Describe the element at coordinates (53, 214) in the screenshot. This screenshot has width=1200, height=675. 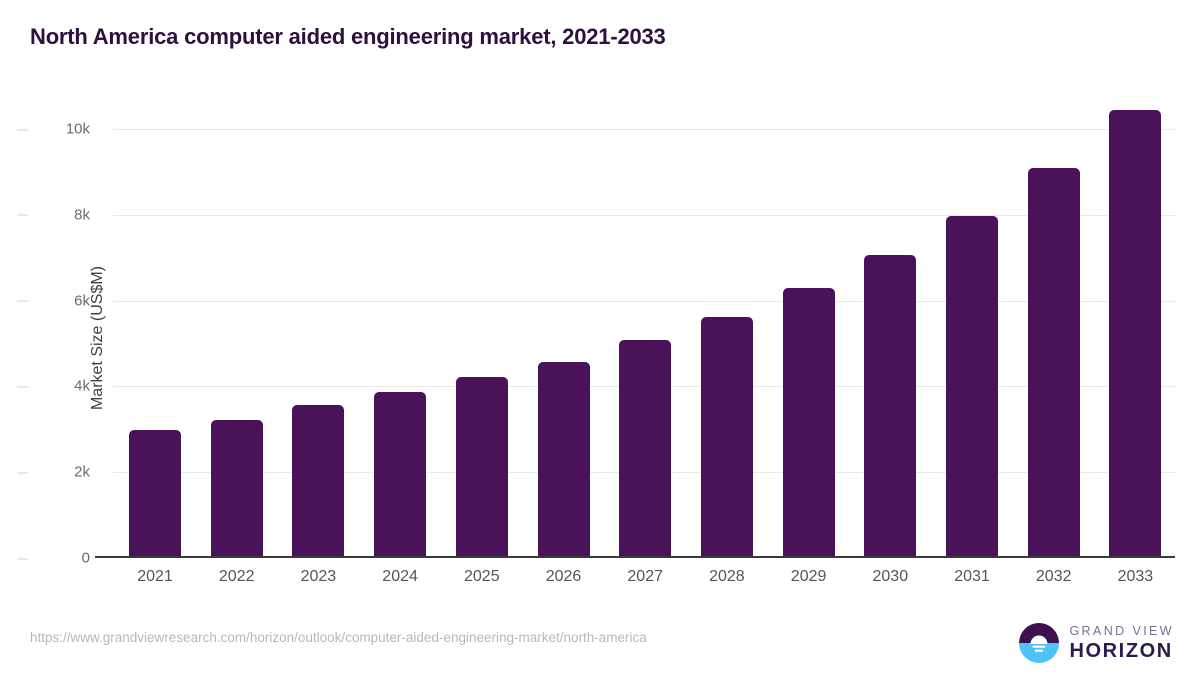
I see `y-axis-tick-label: 8k` at that location.